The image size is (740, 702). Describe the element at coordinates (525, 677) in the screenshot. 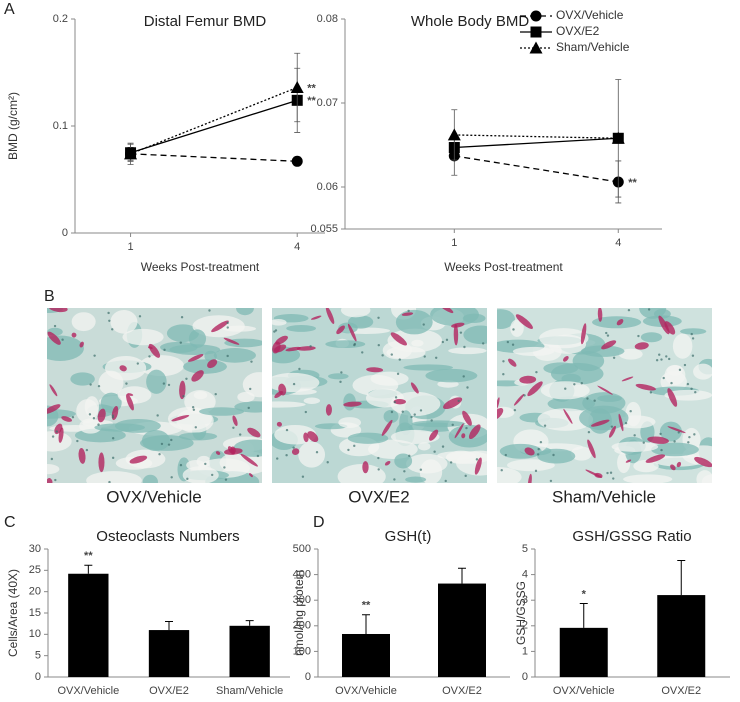

I see `y-tick-label: 0` at that location.